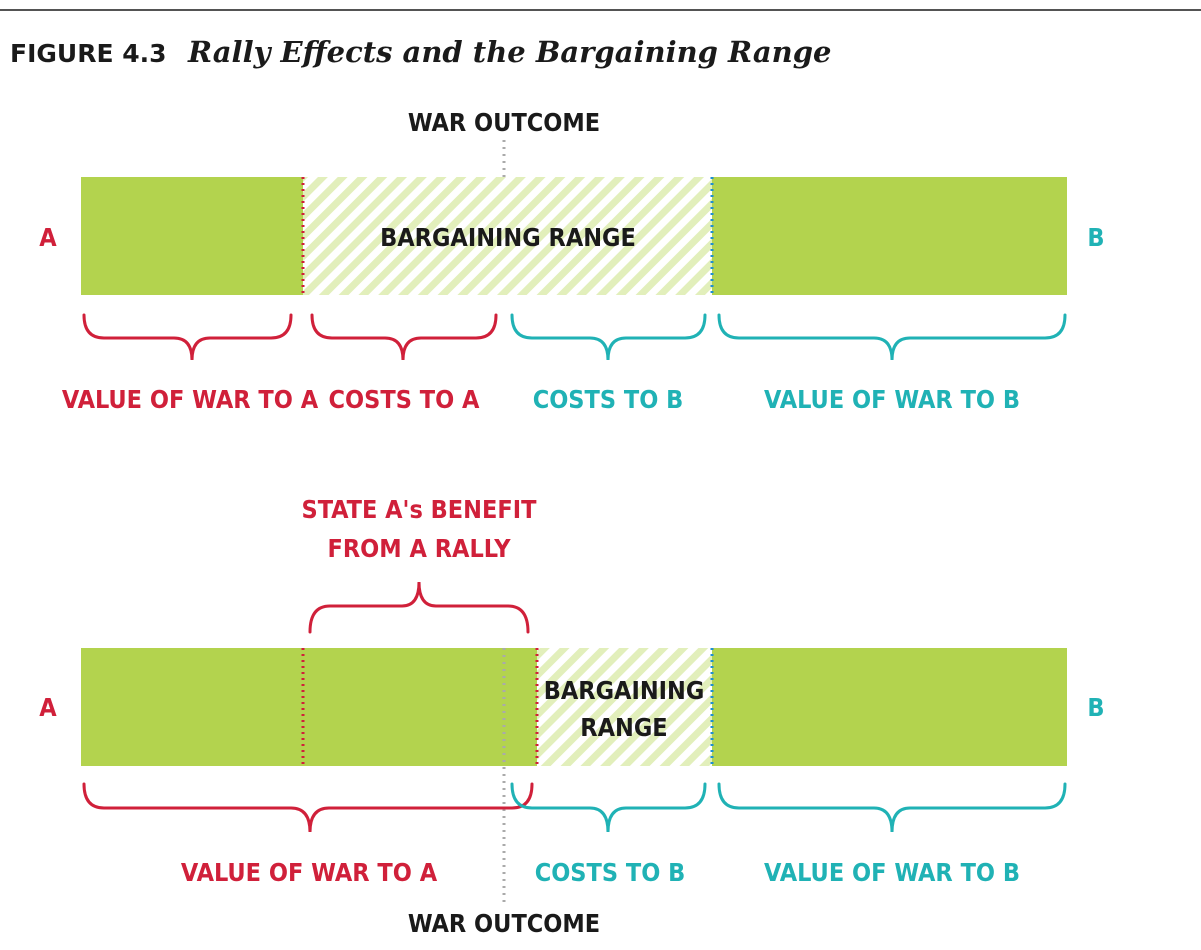  What do you see at coordinates (88, 53) in the screenshot?
I see `figure-number: FIGURE 4.3` at bounding box center [88, 53].